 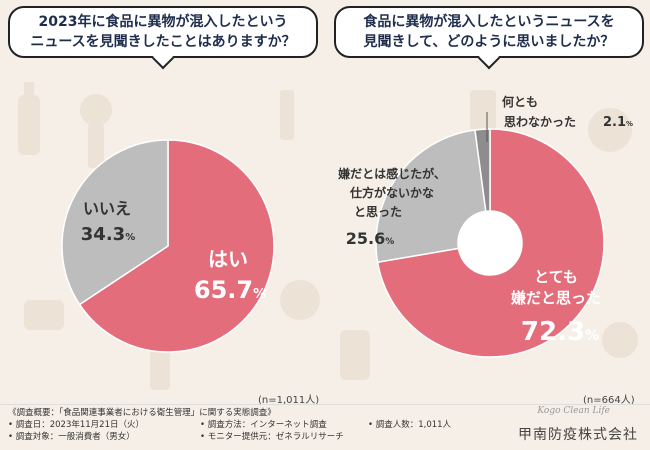 I want to click on question-right-bubble: 食品に異物が混入したというニュースを 見聞きして、どのように思いましたか？, so click(x=489, y=38).